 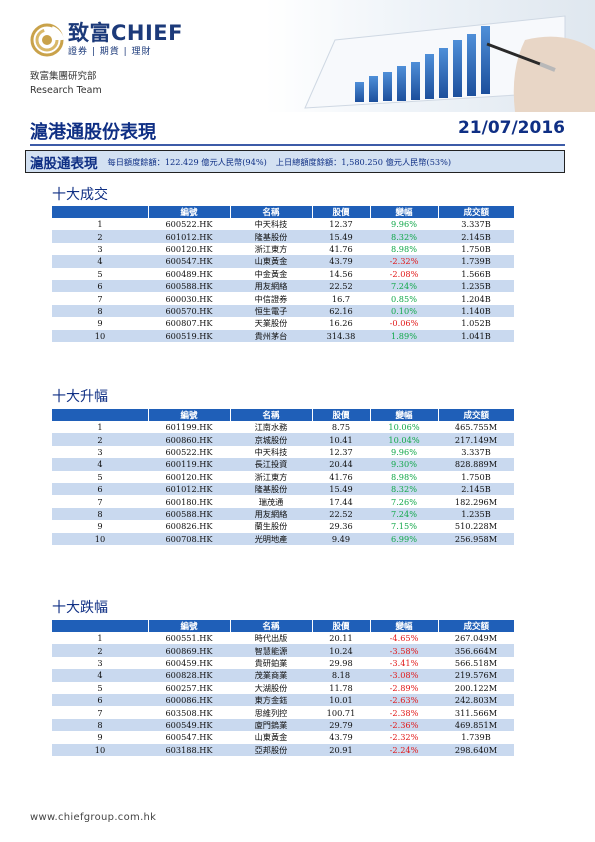 I want to click on change-cell: -4.65%, so click(x=404, y=638).